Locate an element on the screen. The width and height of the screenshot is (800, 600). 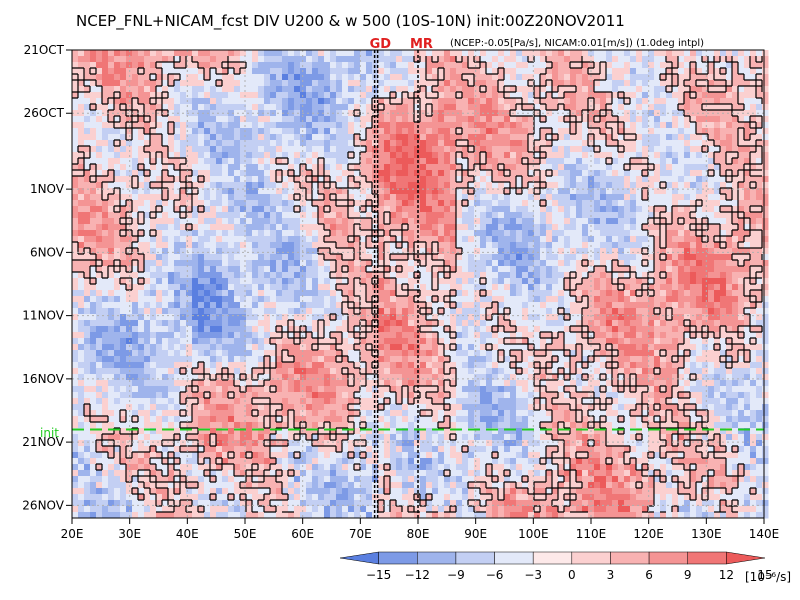
colorbar-label: 9 is located at coordinates (688, 575).